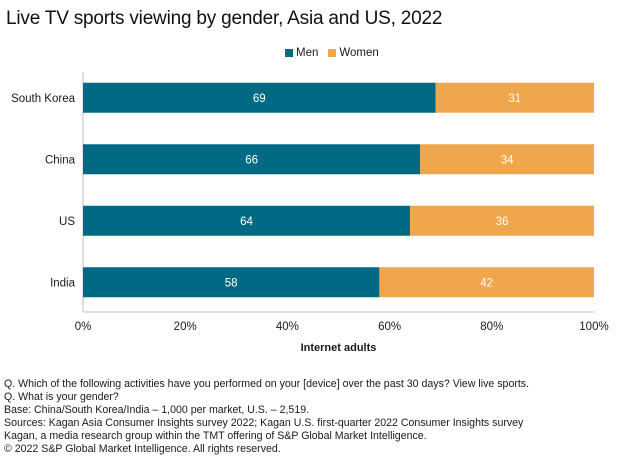  Describe the element at coordinates (359, 53) in the screenshot. I see `legend-label-women: Women` at that location.